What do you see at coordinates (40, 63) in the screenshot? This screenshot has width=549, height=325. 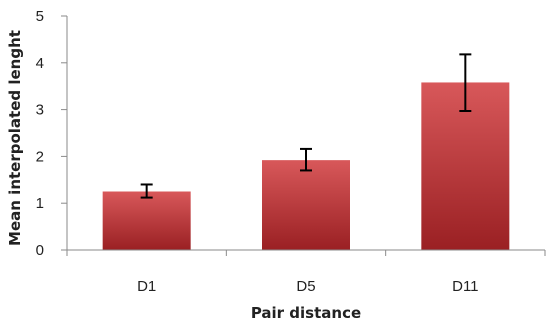 I see `y-tick-label: 4` at bounding box center [40, 63].